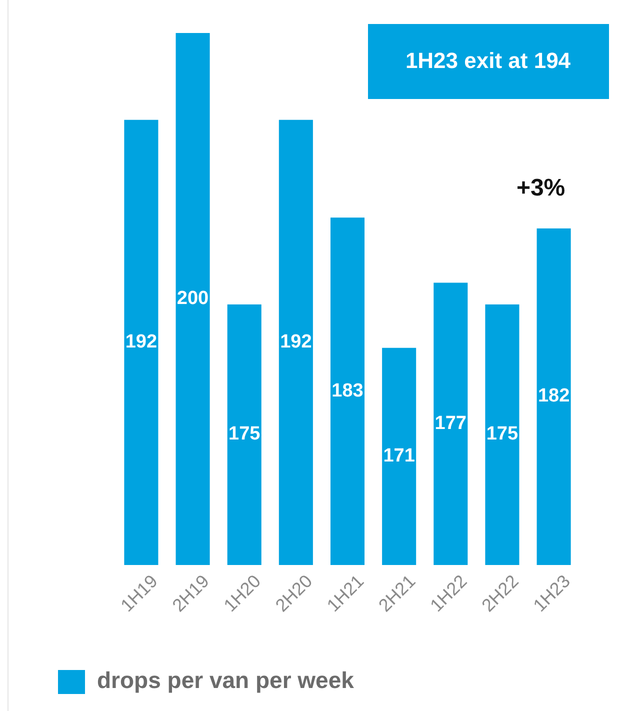 This screenshot has height=711, width=627. What do you see at coordinates (225, 680) in the screenshot?
I see `legend-label: drops per van per week` at bounding box center [225, 680].